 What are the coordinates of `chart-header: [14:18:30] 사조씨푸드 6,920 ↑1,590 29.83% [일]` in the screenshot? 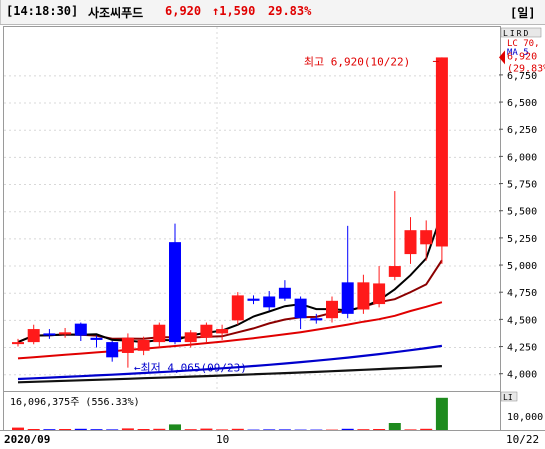 It's located at (272, 12).